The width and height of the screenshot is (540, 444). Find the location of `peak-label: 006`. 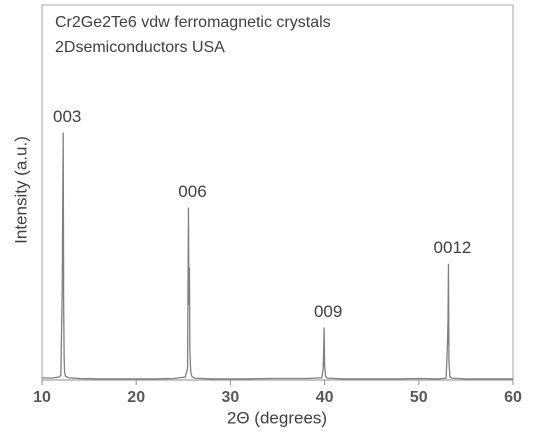

peak-label: 006 is located at coordinates (192, 191).